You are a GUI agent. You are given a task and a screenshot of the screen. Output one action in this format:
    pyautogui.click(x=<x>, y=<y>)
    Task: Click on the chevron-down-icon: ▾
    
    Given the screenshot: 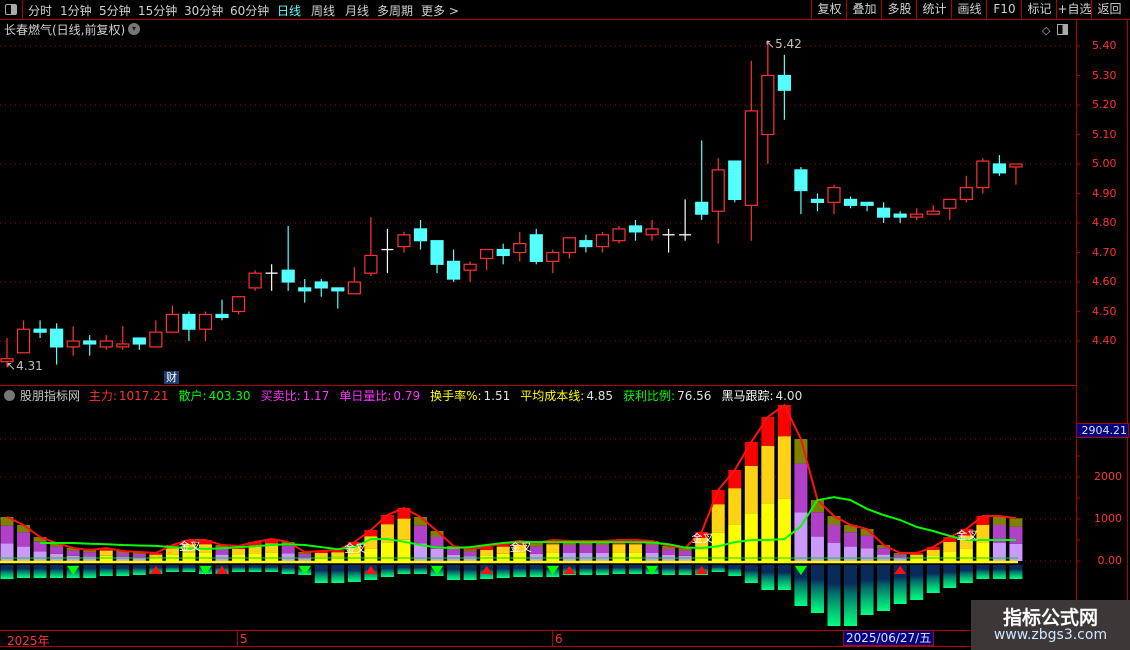 What is the action you would take?
    pyautogui.click(x=134, y=29)
    